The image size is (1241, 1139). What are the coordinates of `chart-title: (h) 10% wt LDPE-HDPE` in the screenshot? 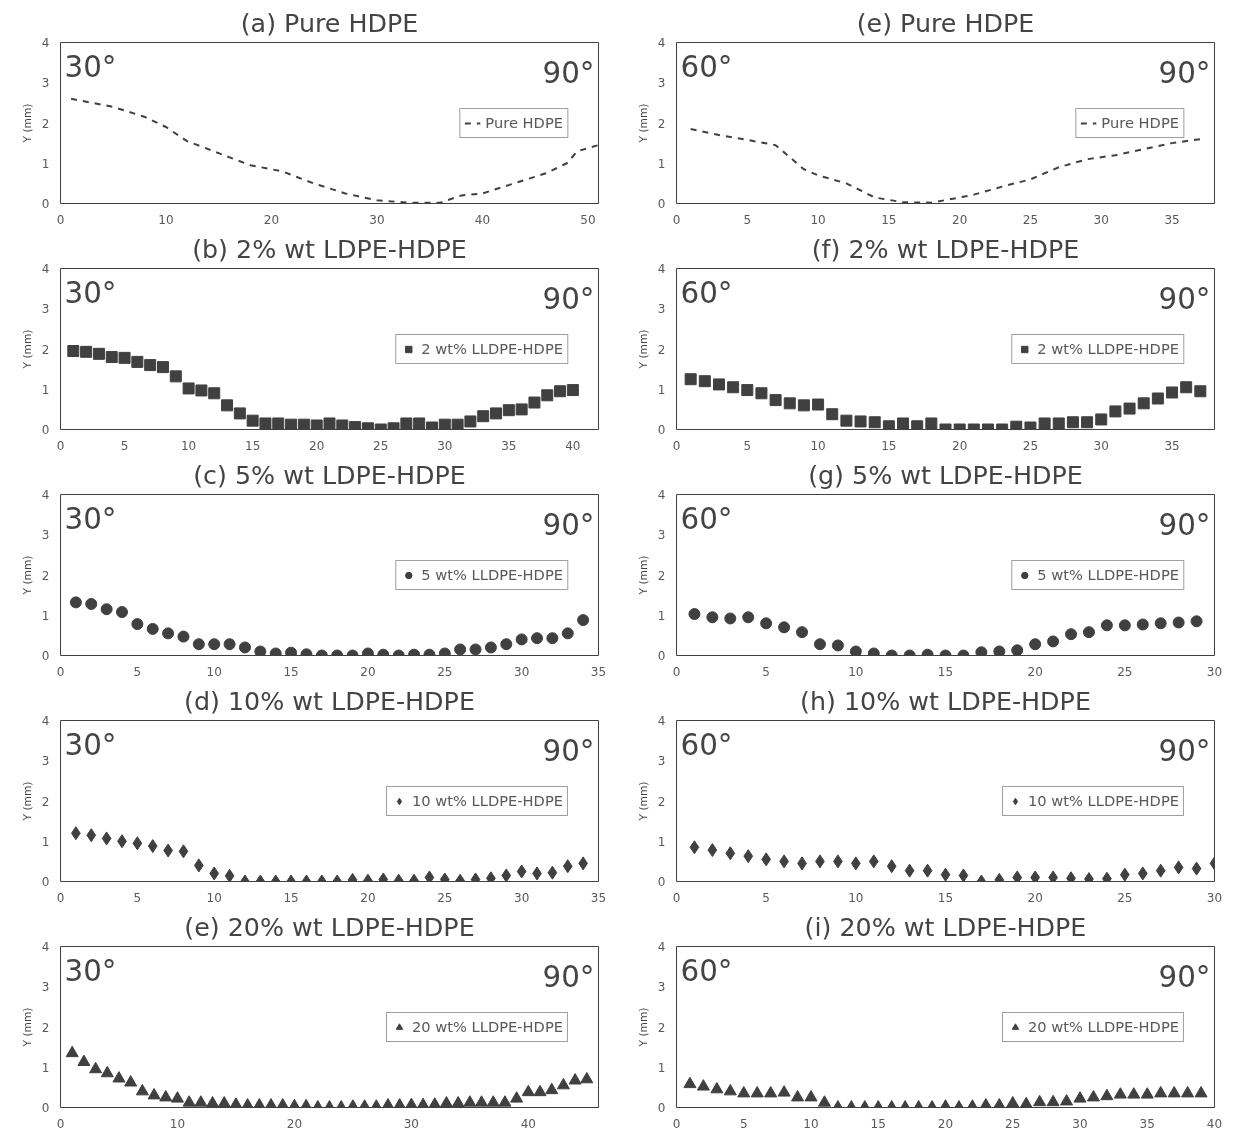 It's located at (945, 700).